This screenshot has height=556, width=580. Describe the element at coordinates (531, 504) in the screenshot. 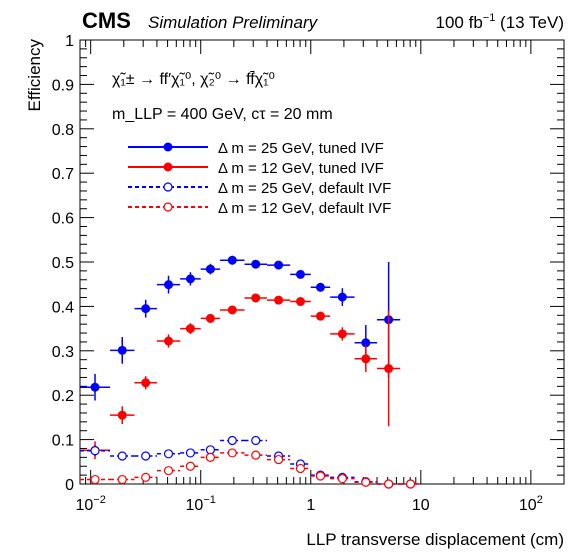

I see `x-tick-label: 10²` at that location.